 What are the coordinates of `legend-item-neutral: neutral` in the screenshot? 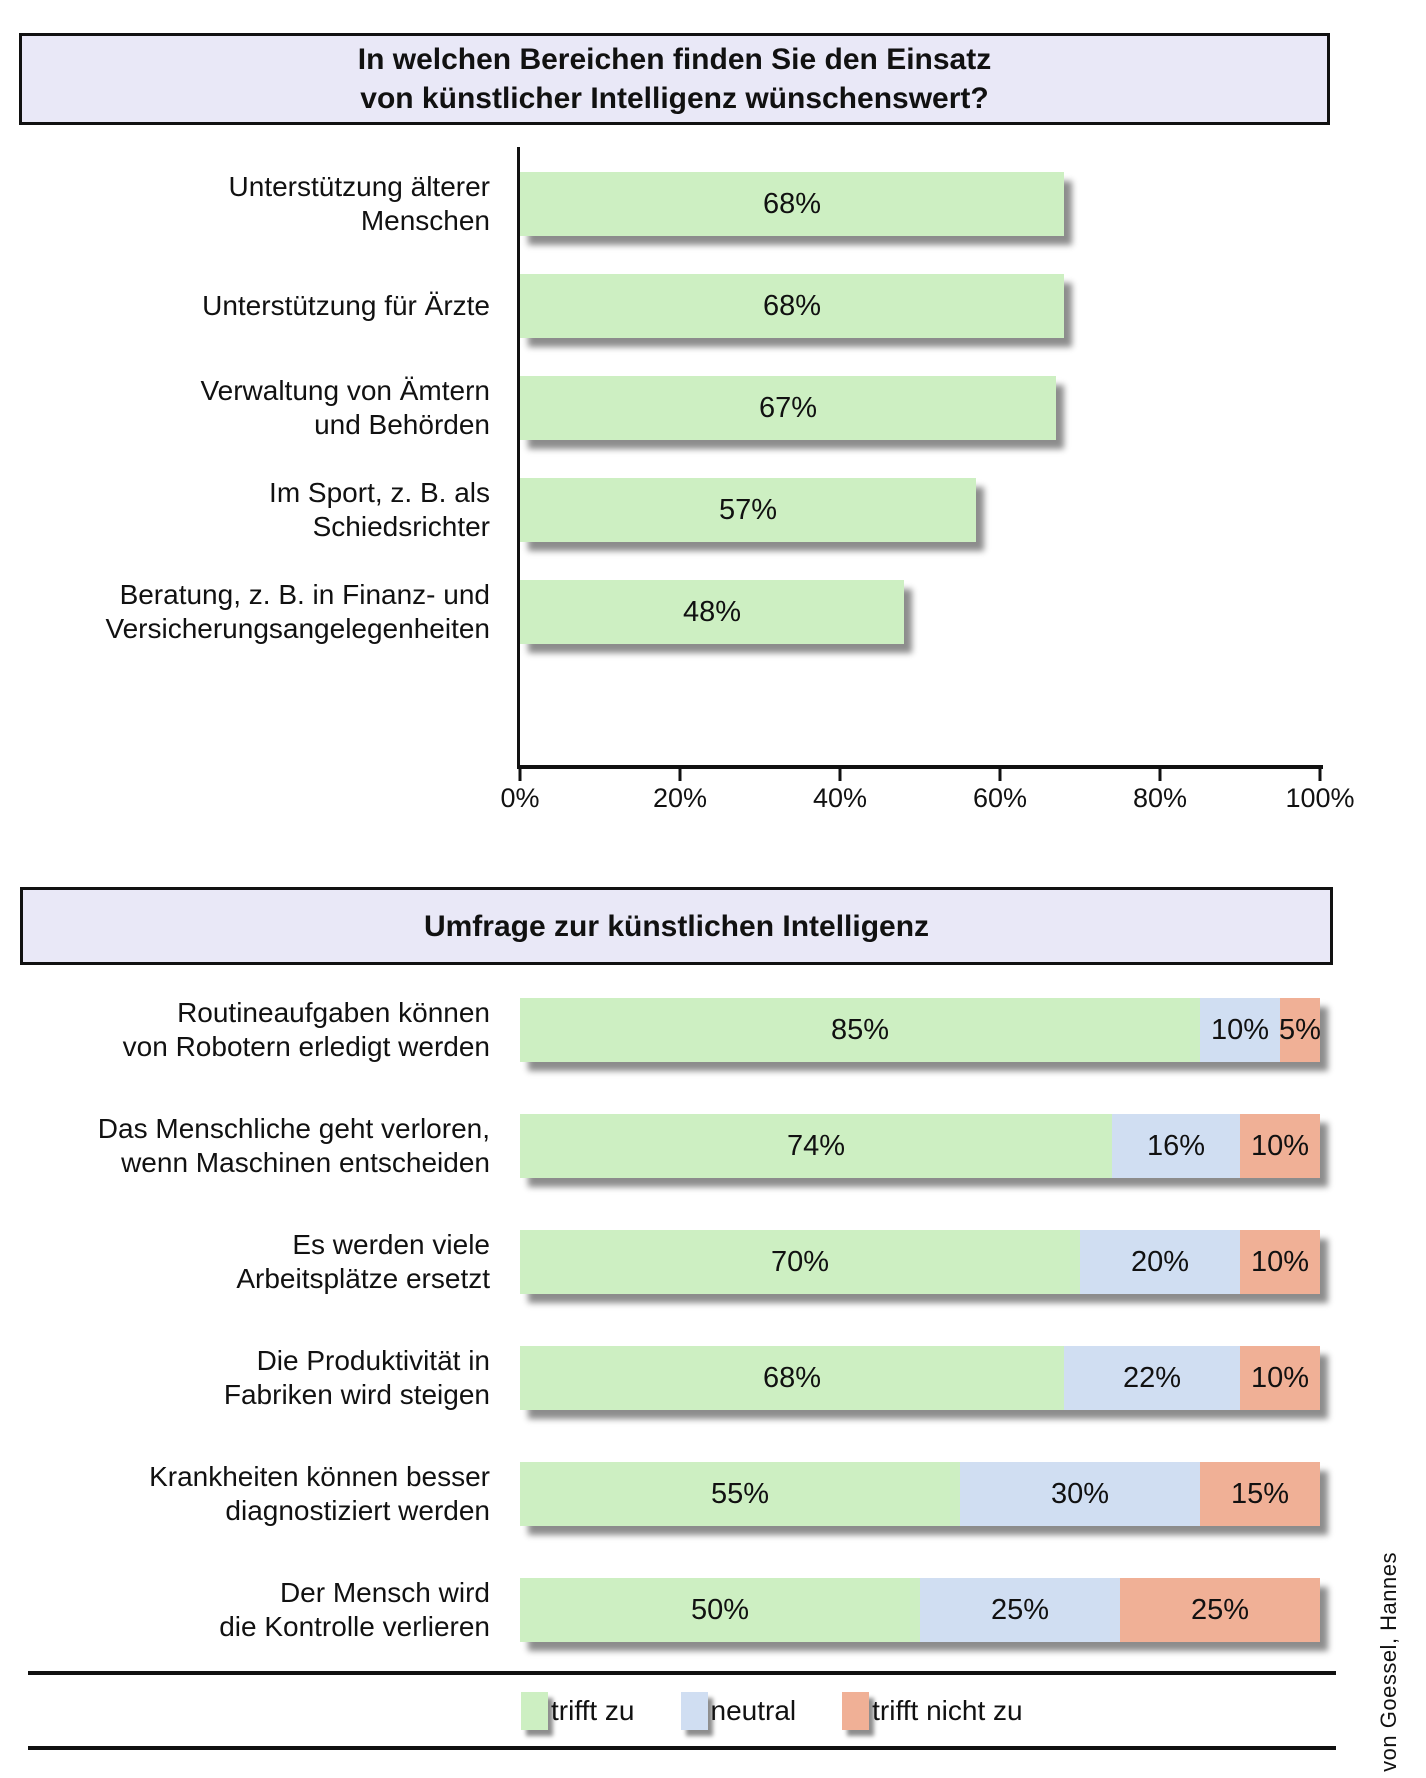 It's located at (738, 1710).